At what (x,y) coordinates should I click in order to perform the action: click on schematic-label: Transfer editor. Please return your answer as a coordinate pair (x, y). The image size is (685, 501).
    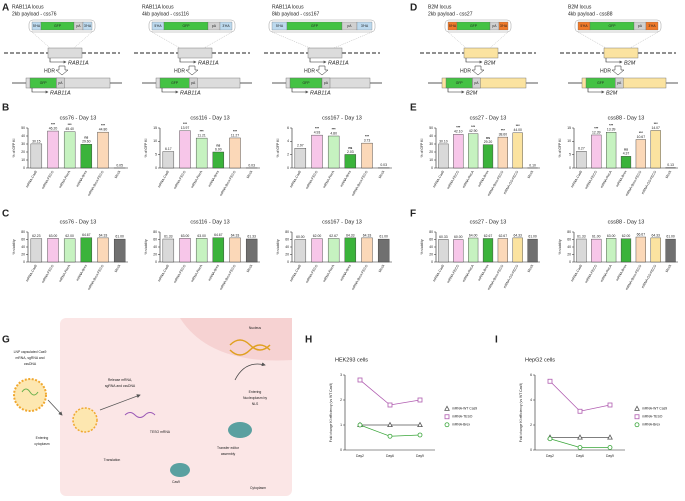
    Looking at the image, I should click on (228, 448).